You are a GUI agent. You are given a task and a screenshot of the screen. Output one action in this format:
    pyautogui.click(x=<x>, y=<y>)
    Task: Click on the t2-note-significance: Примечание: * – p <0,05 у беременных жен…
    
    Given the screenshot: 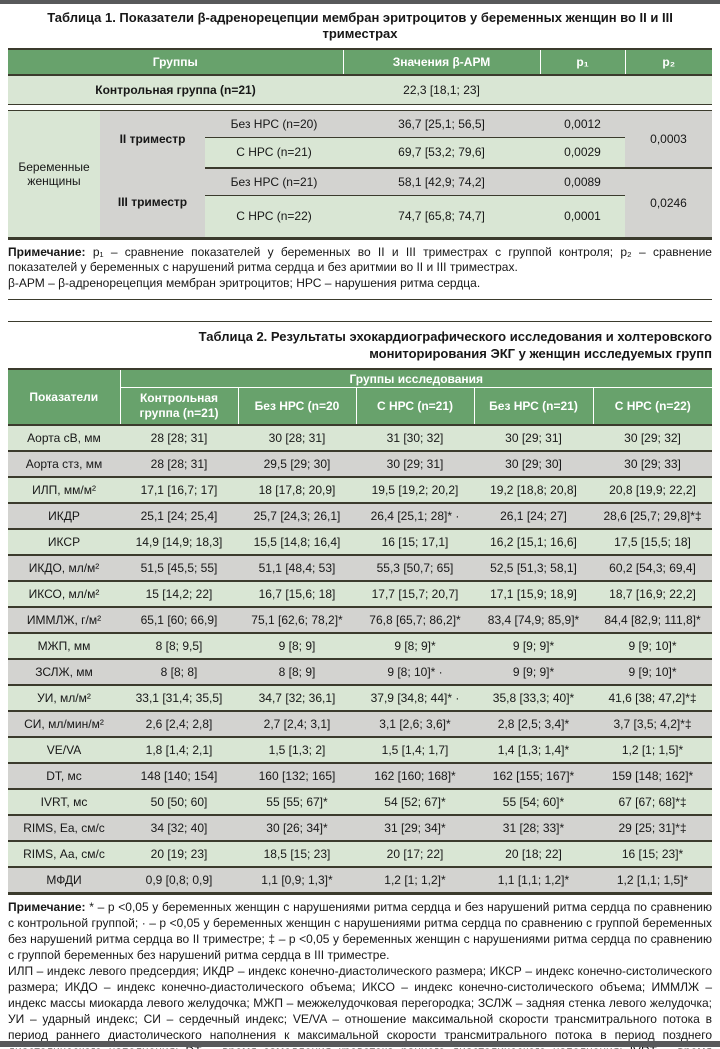 What is the action you would take?
    pyautogui.click(x=360, y=932)
    